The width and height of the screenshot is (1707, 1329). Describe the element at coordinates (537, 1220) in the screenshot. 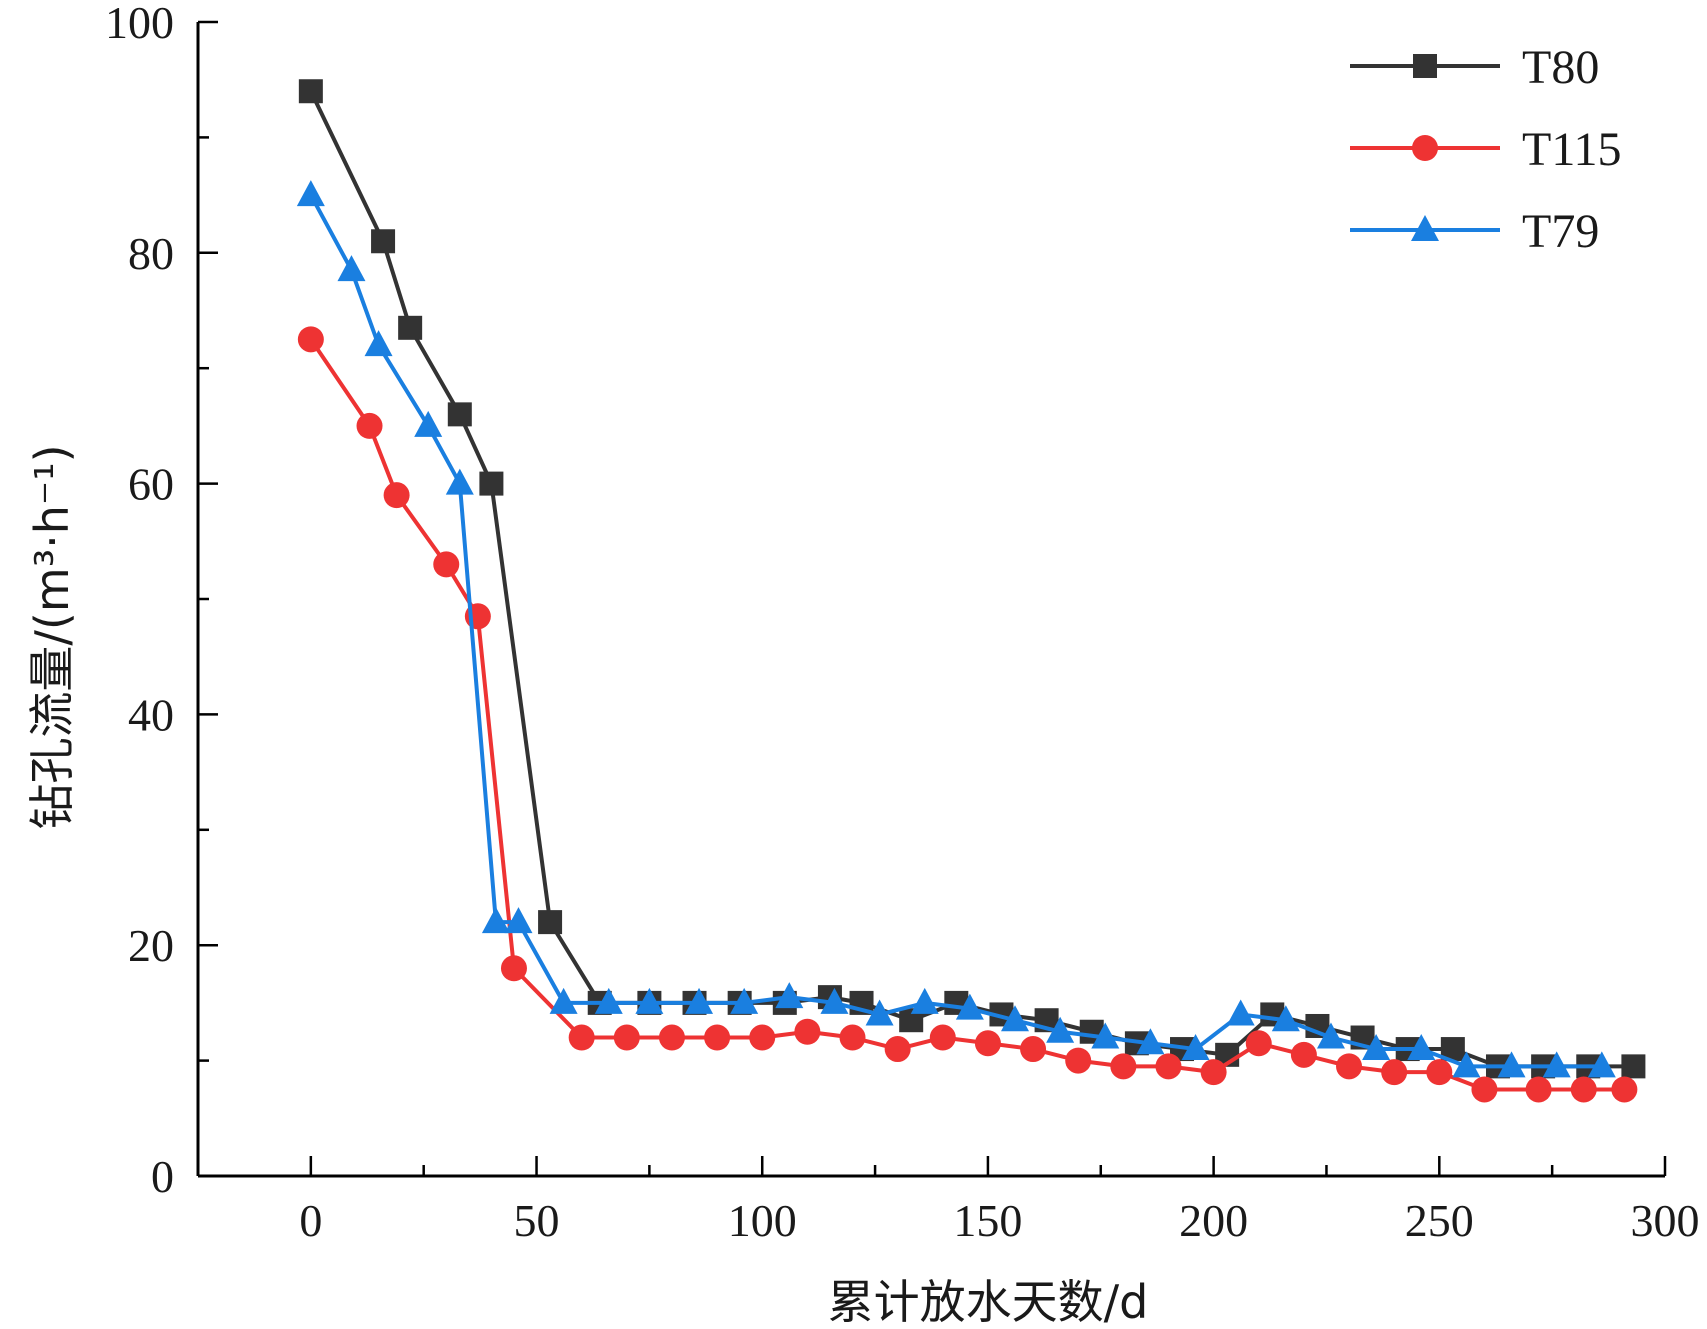

I see `x-tick-label: 50` at that location.